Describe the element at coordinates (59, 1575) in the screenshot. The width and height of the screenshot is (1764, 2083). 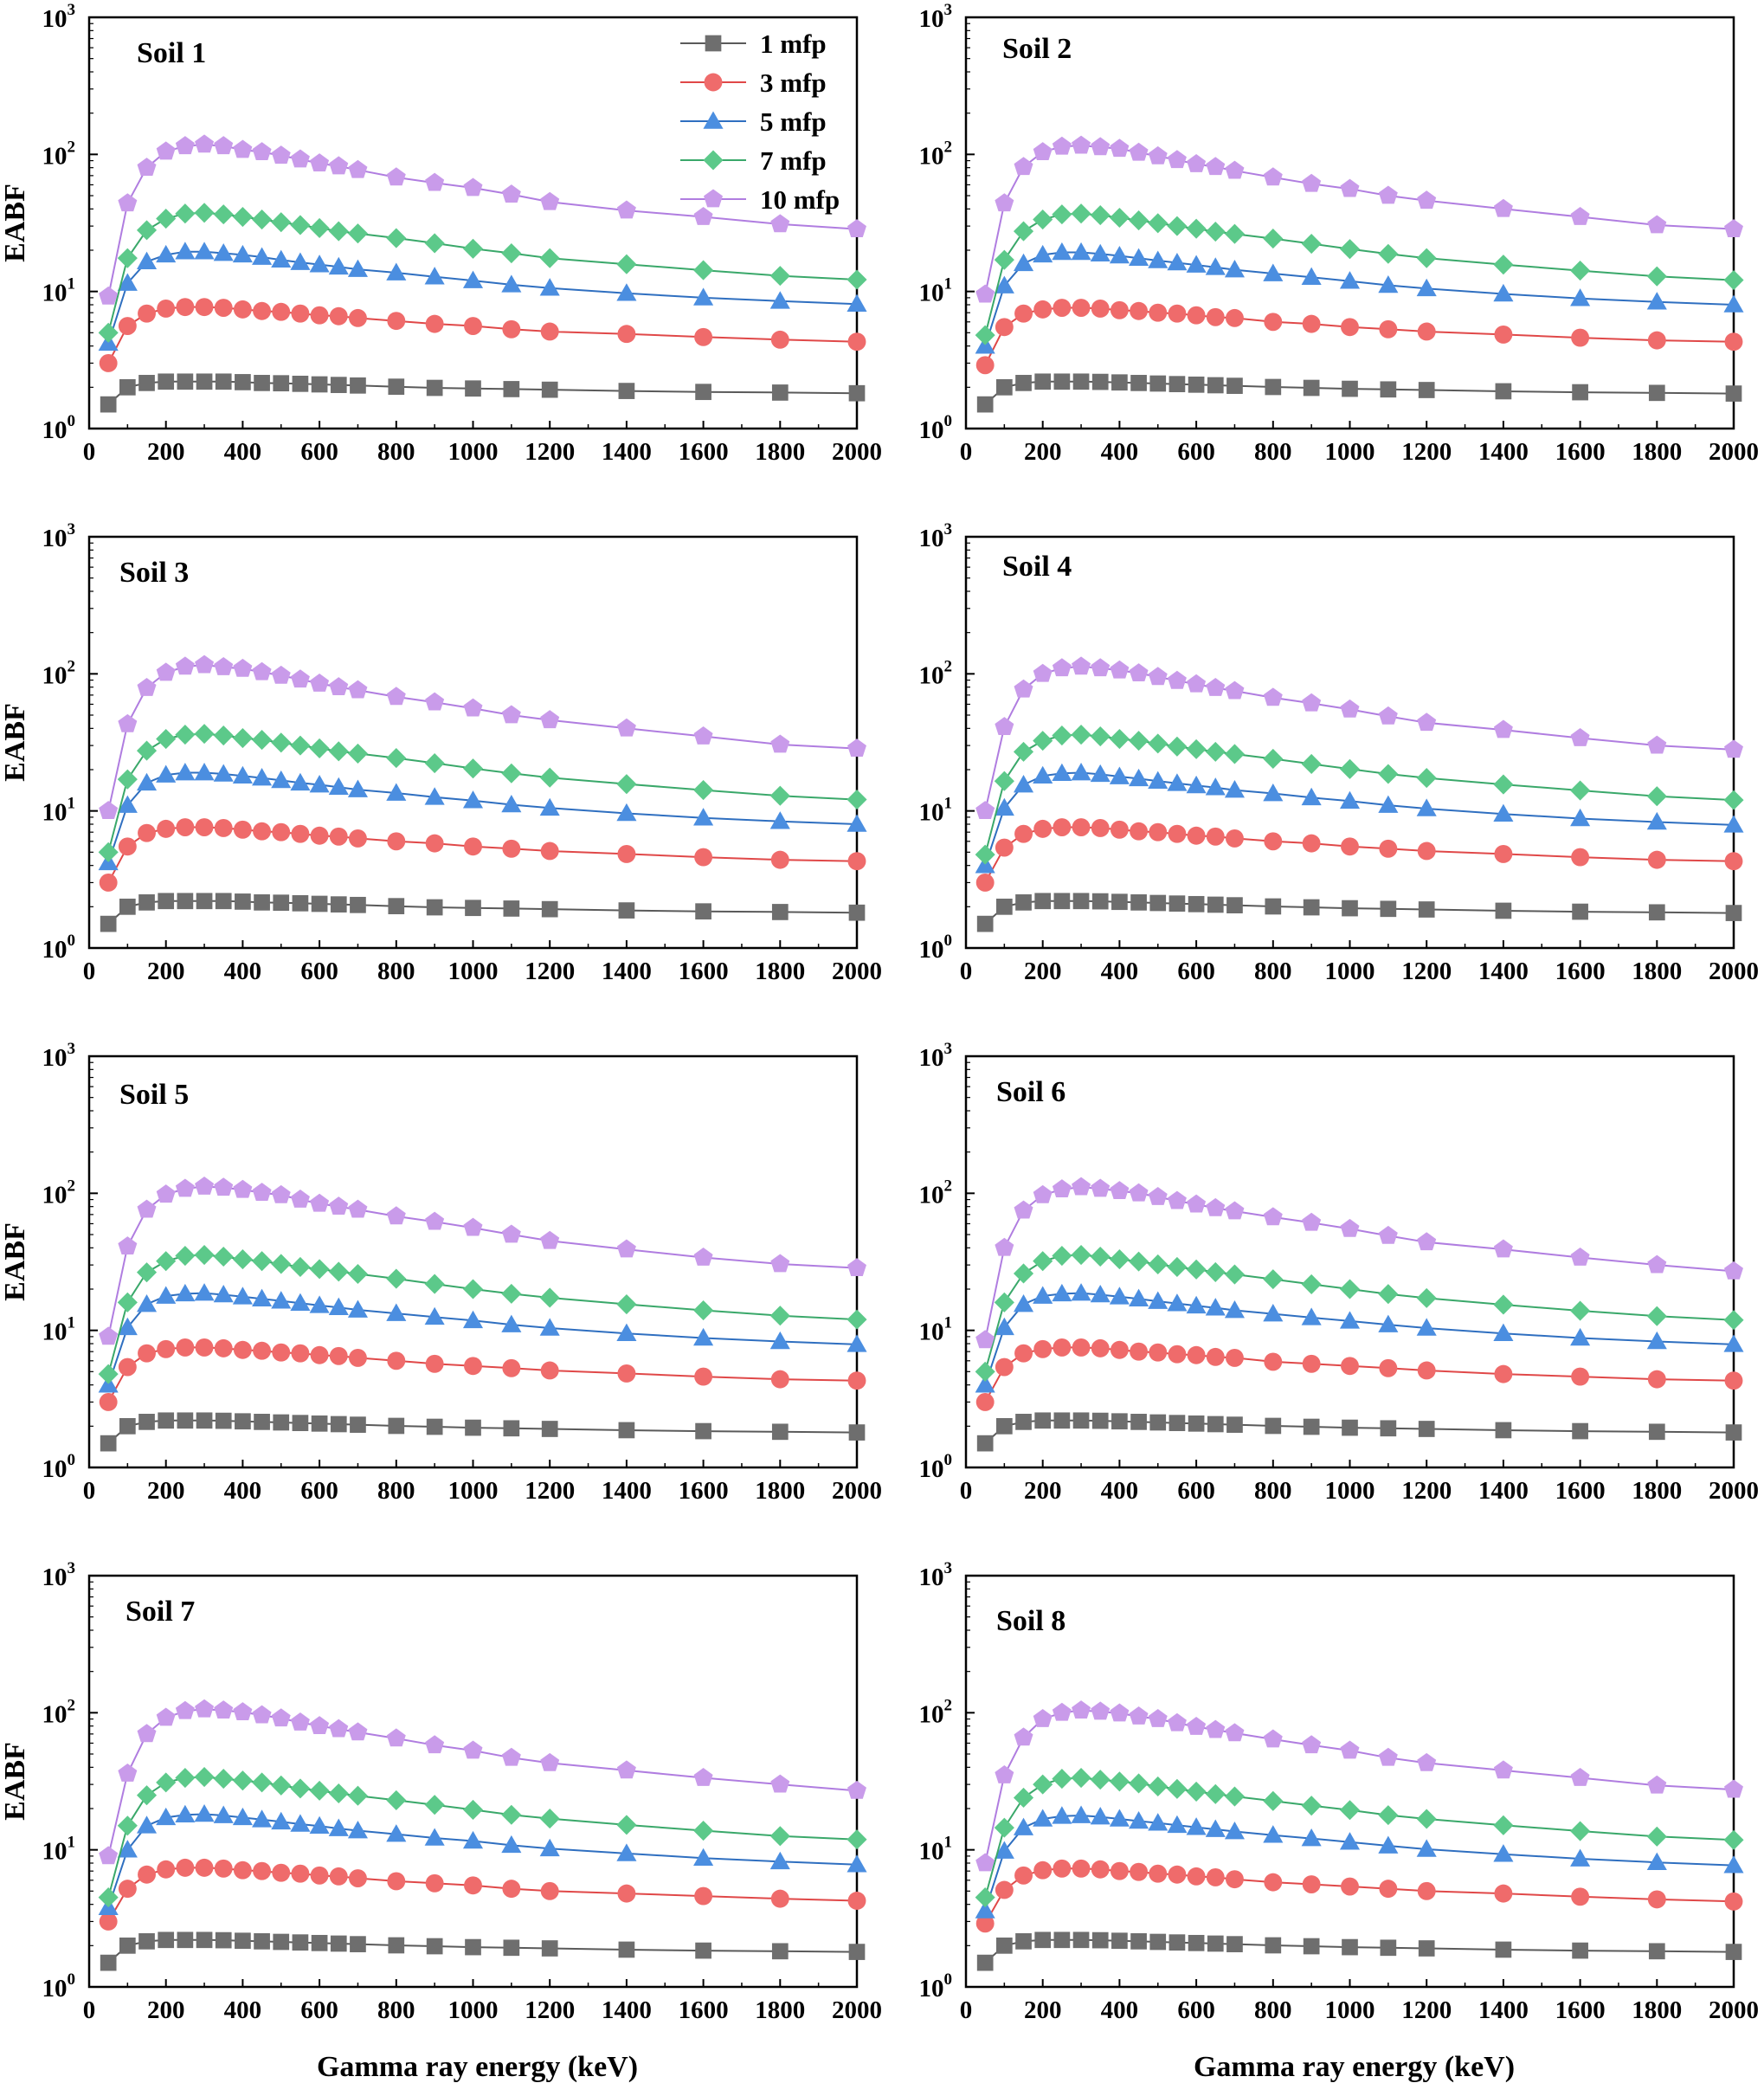
I see `y-tick-label: 10³` at that location.